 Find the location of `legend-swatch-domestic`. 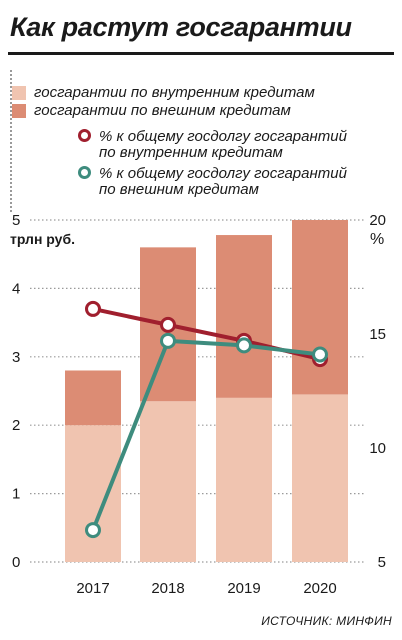

legend-swatch-domestic is located at coordinates (19, 93).